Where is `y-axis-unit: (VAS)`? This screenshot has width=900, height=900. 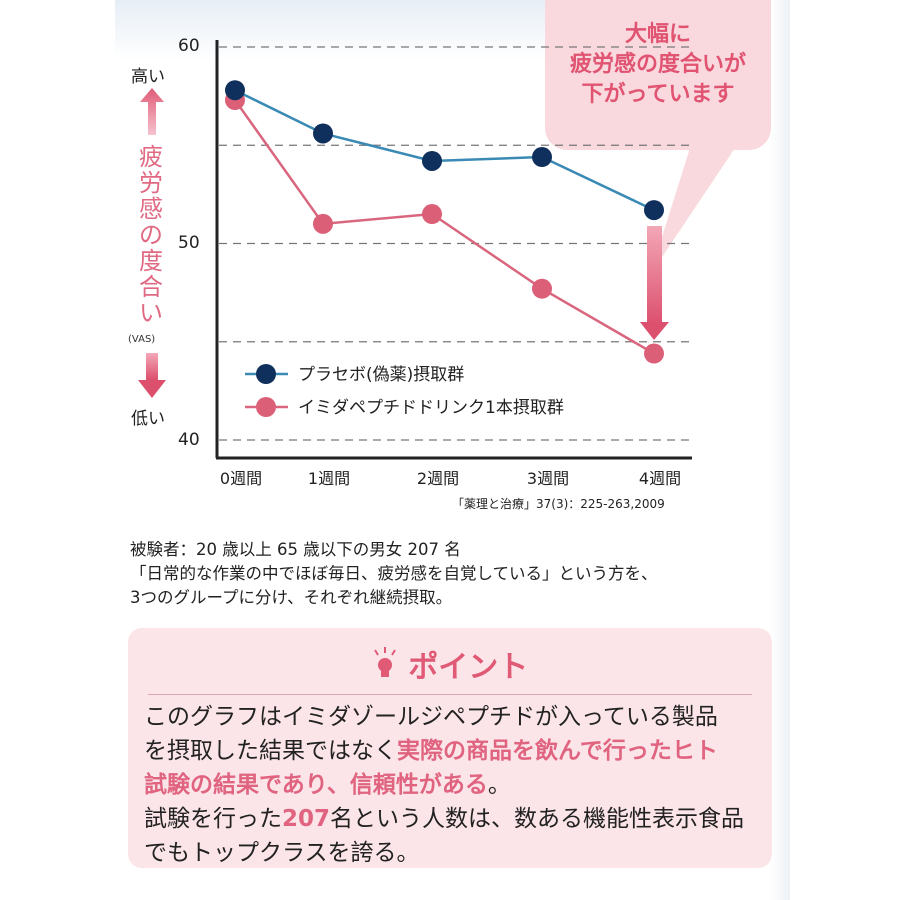
y-axis-unit: (VAS) is located at coordinates (142, 339).